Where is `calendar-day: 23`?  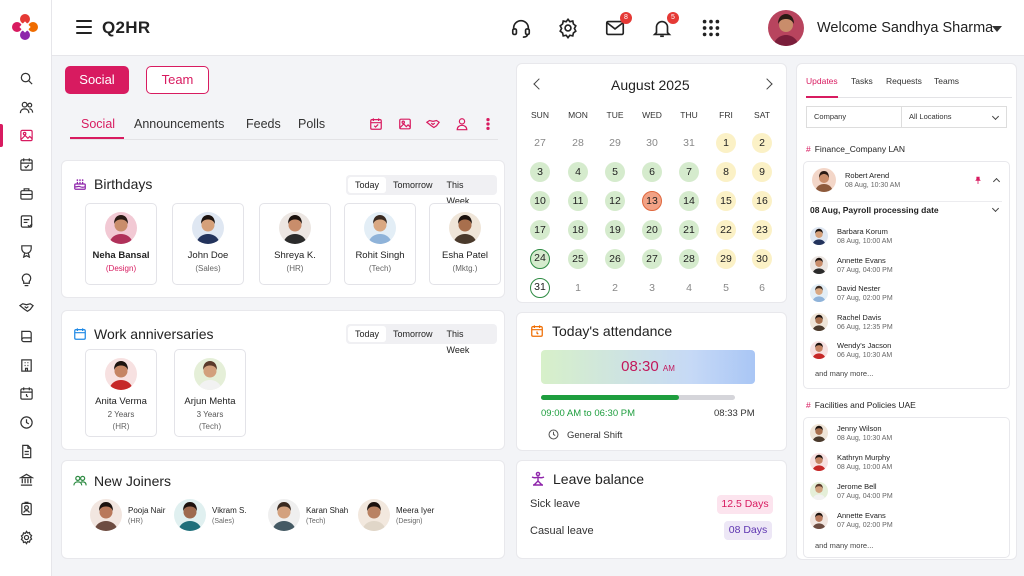
calendar-day: 23 is located at coordinates (762, 230).